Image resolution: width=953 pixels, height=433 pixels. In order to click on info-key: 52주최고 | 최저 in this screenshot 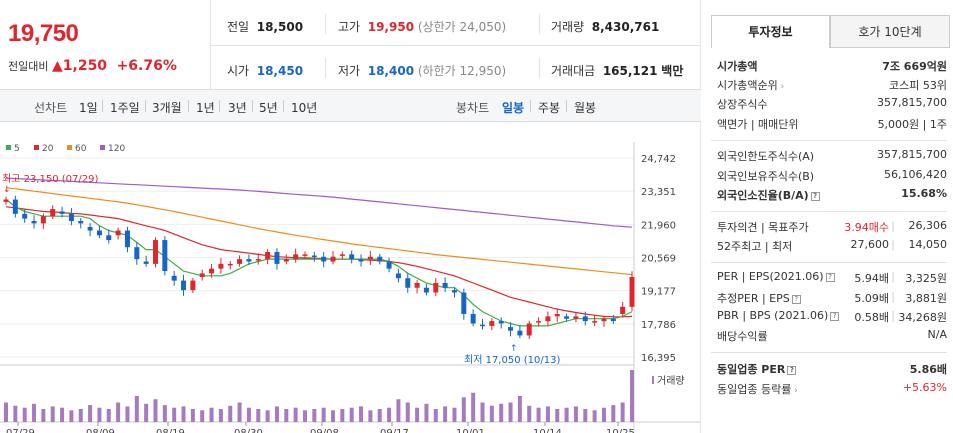, I will do `click(754, 246)`.